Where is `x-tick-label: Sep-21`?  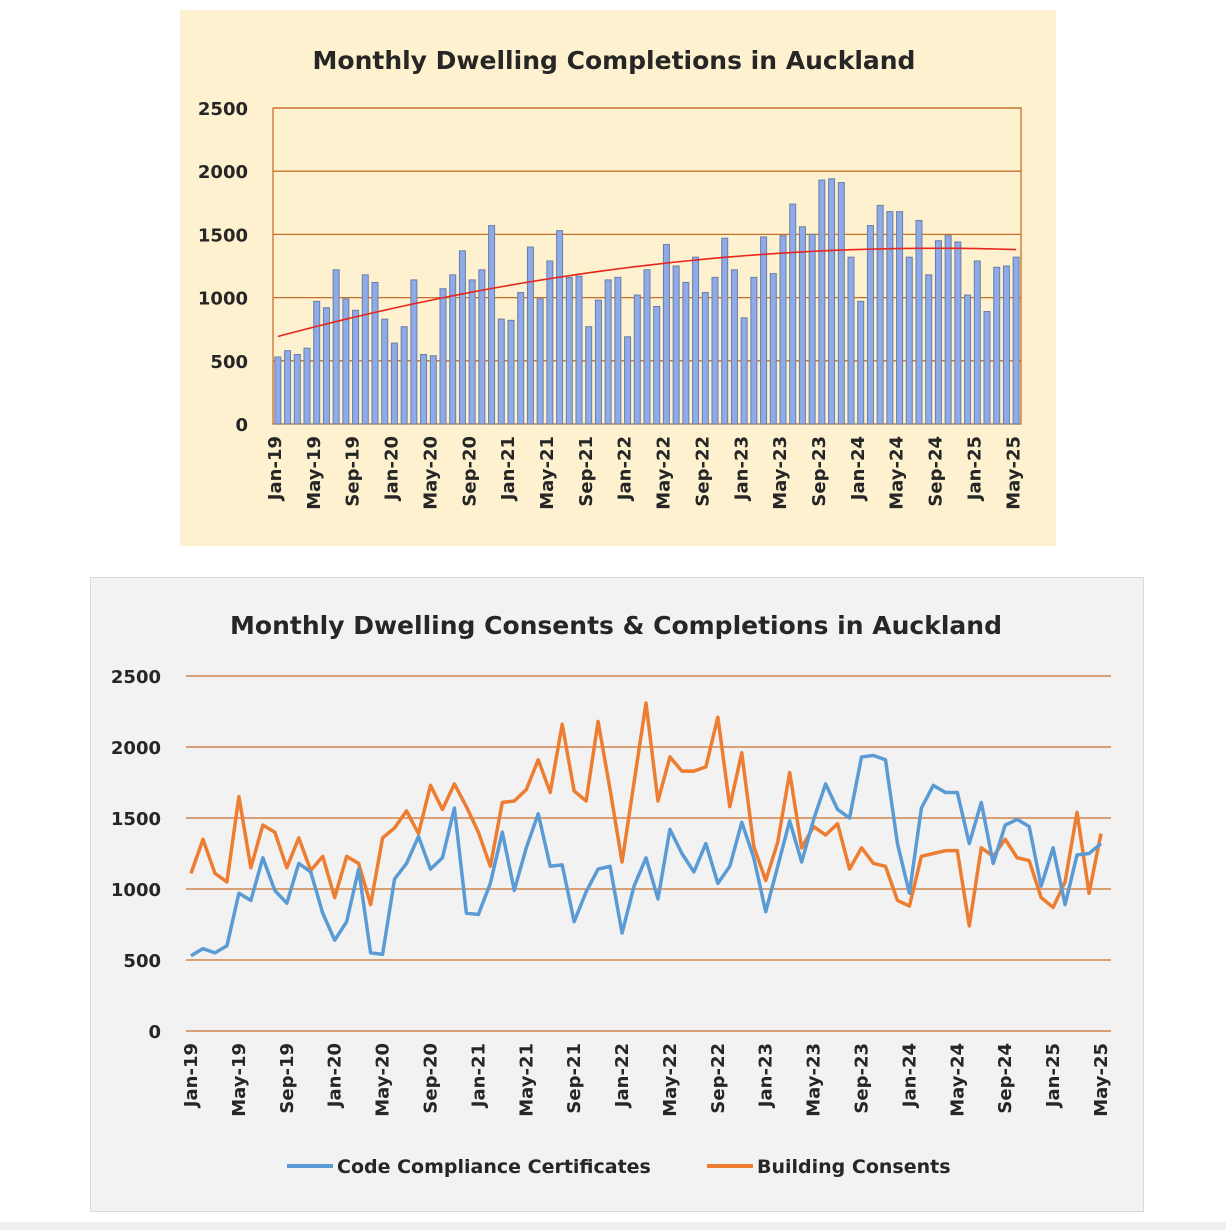 x-tick-label: Sep-21 is located at coordinates (586, 471).